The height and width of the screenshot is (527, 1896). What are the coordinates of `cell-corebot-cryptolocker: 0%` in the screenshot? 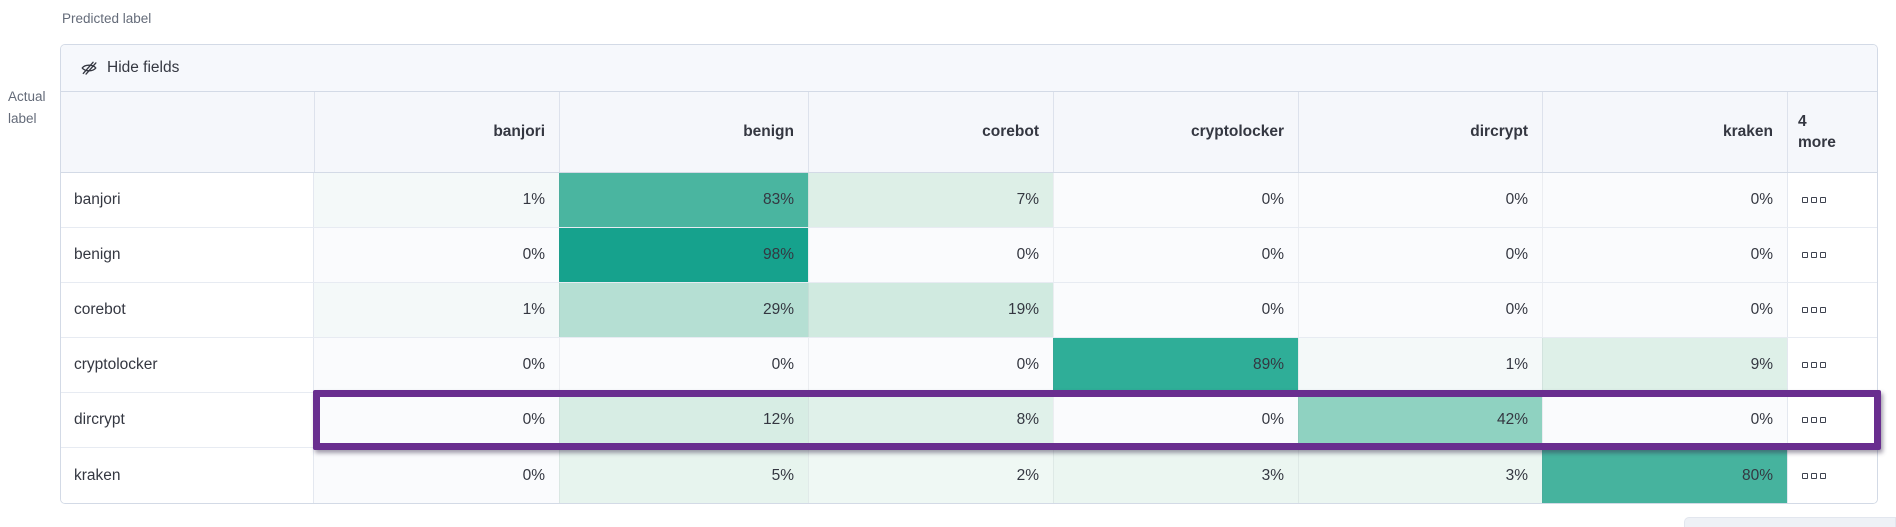 It's located at (1175, 310).